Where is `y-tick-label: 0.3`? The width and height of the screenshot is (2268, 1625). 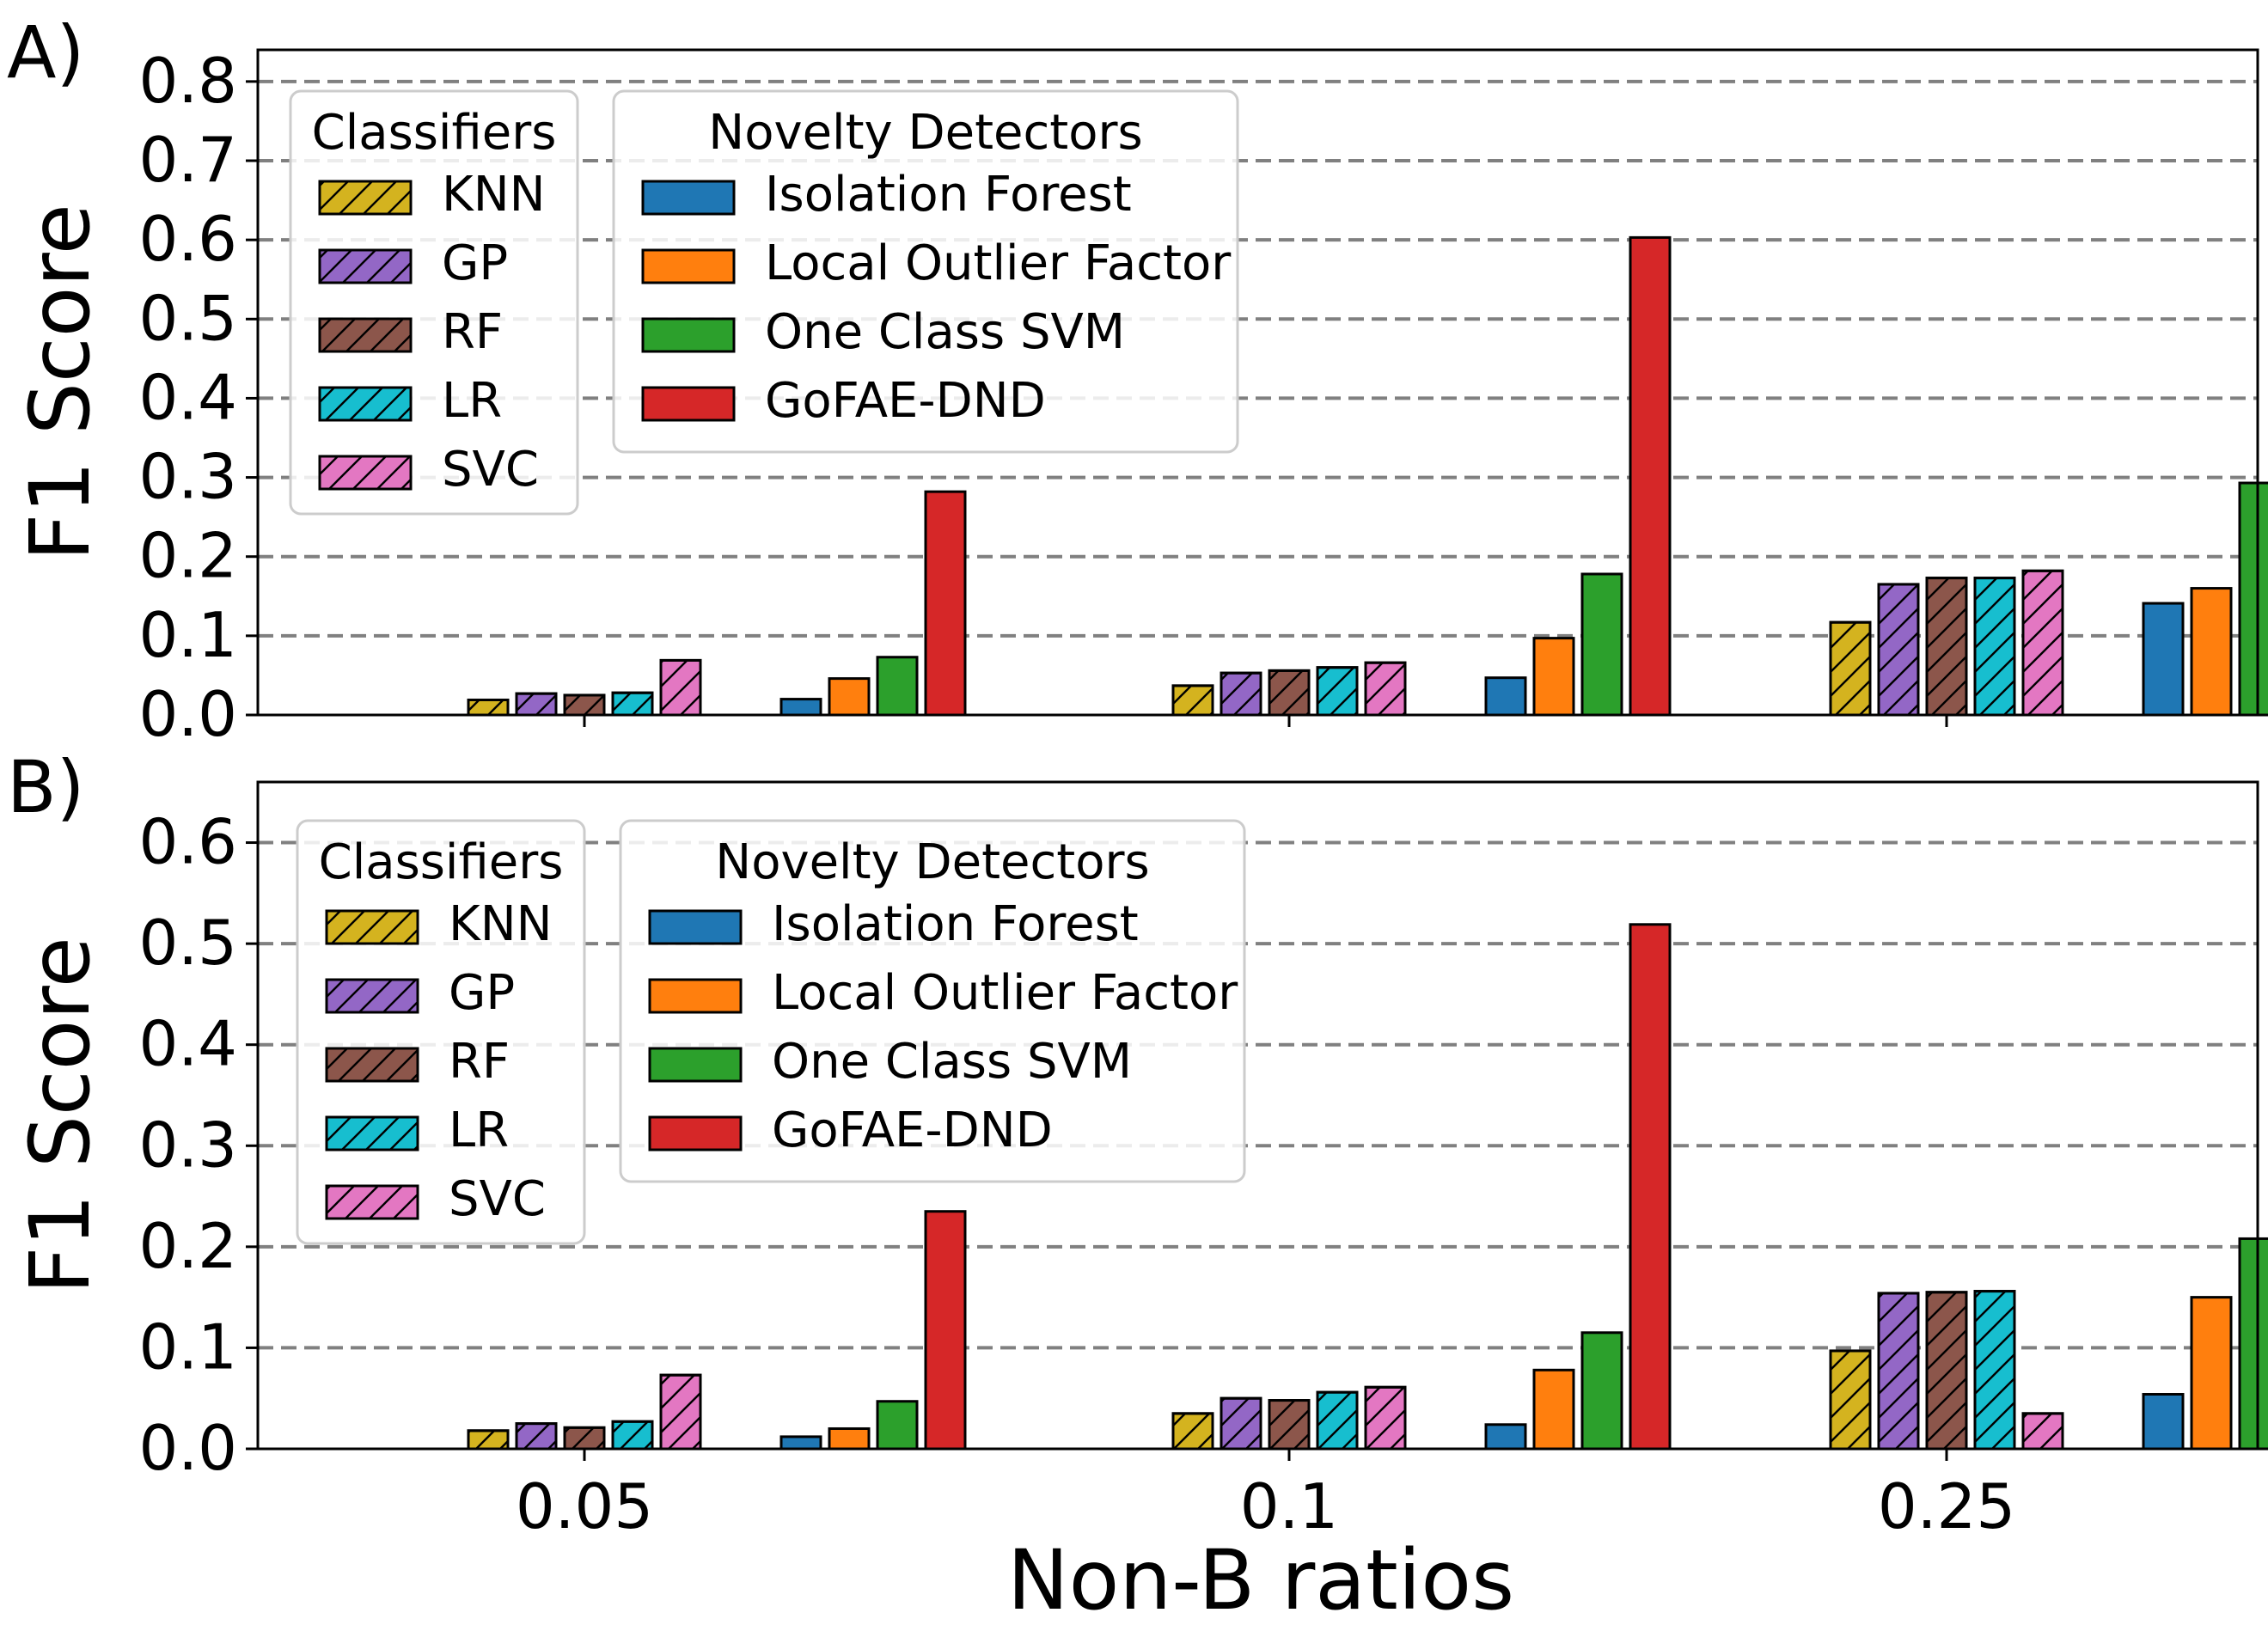
y-tick-label: 0.3 is located at coordinates (187, 477).